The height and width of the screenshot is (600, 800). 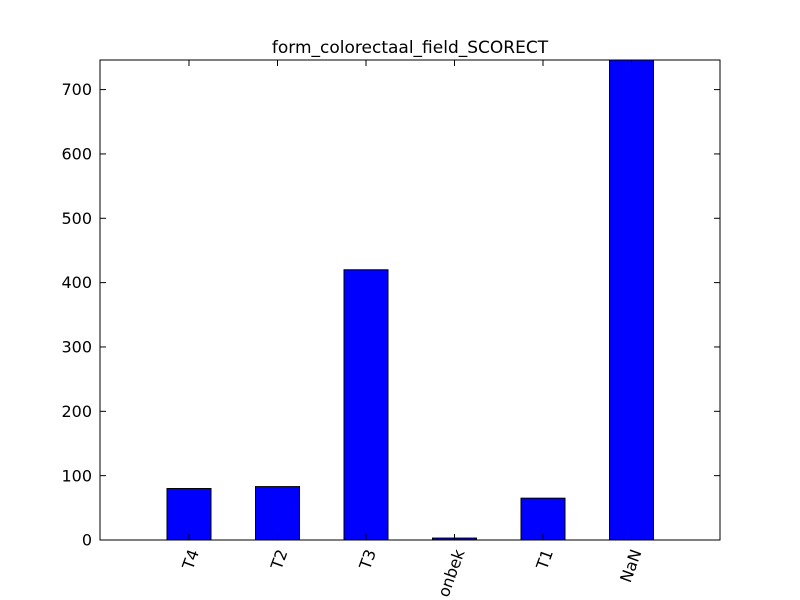 What do you see at coordinates (630, 566) in the screenshot?
I see `x-tick-label: NaN` at bounding box center [630, 566].